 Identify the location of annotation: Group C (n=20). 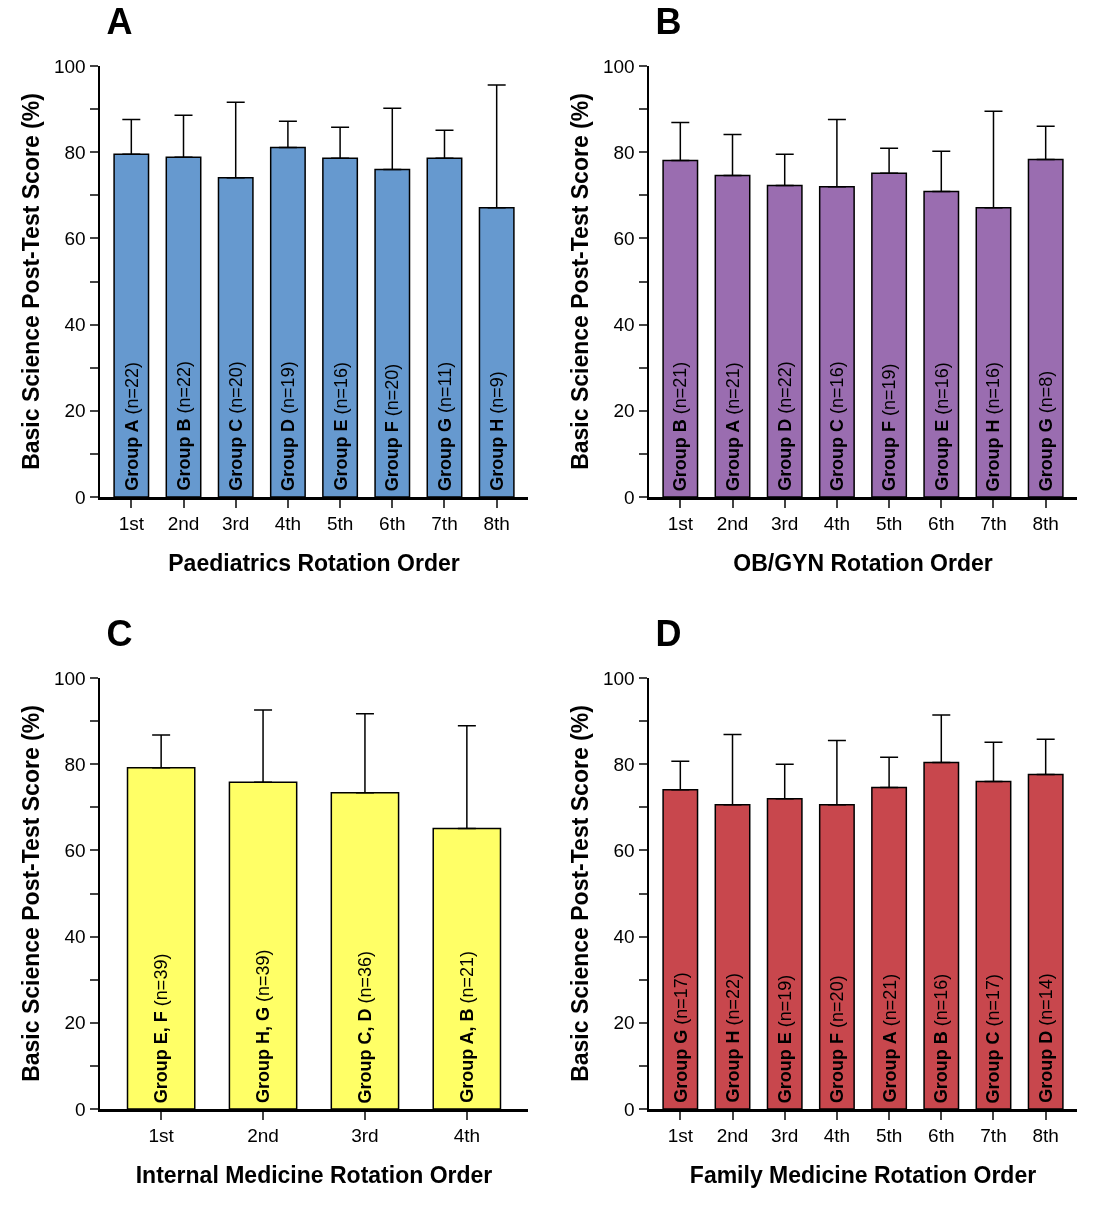
(235, 426).